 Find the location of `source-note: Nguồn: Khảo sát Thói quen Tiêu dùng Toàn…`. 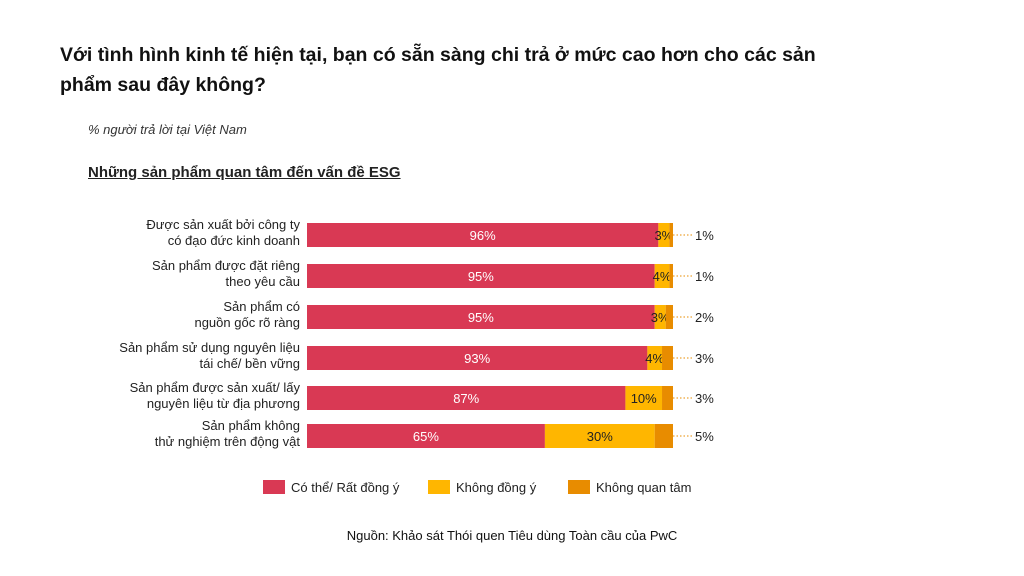

source-note: Nguồn: Khảo sát Thói quen Tiêu dùng Toàn… is located at coordinates (512, 535).